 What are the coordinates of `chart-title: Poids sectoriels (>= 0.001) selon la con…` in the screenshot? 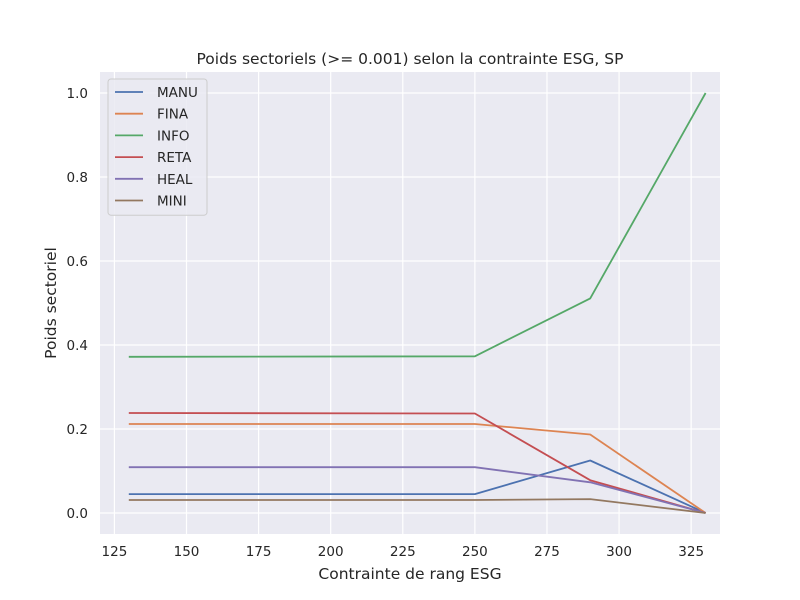 It's located at (410, 59).